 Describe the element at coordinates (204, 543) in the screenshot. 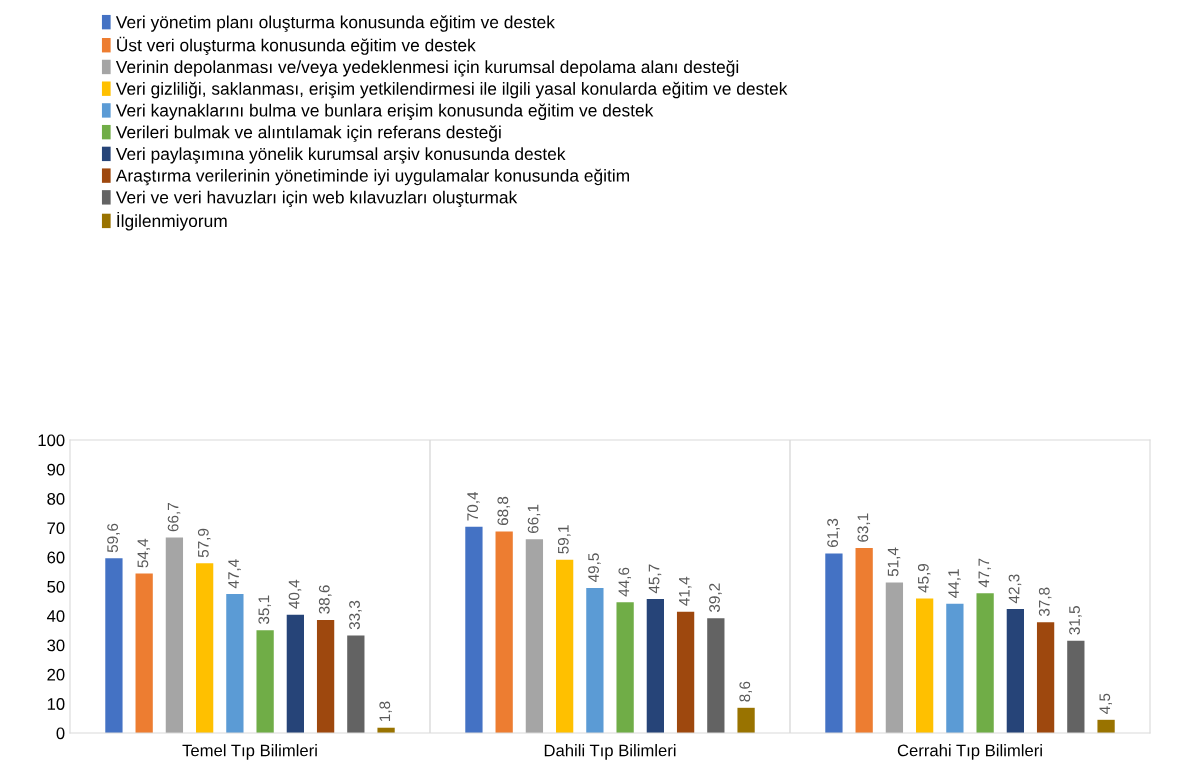

I see `data-label: 57,9` at that location.